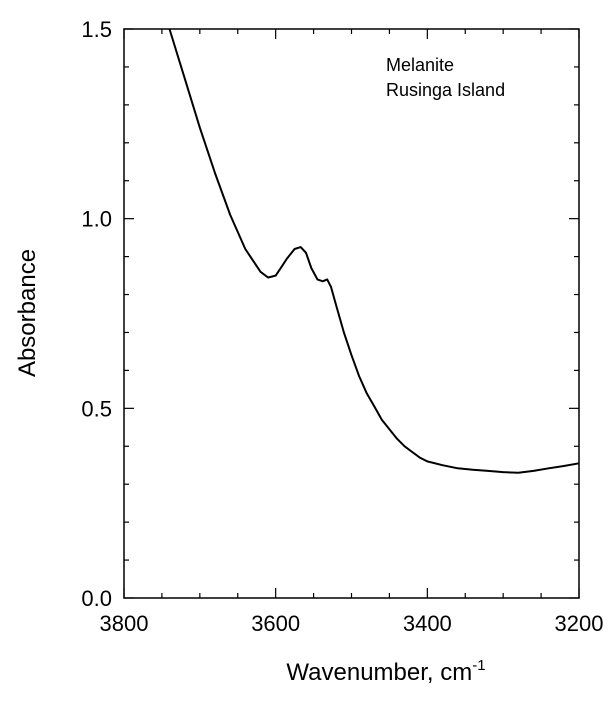 The width and height of the screenshot is (616, 711). What do you see at coordinates (379, 672) in the screenshot?
I see `x-axis-title-text: Wavenumber, cm` at bounding box center [379, 672].